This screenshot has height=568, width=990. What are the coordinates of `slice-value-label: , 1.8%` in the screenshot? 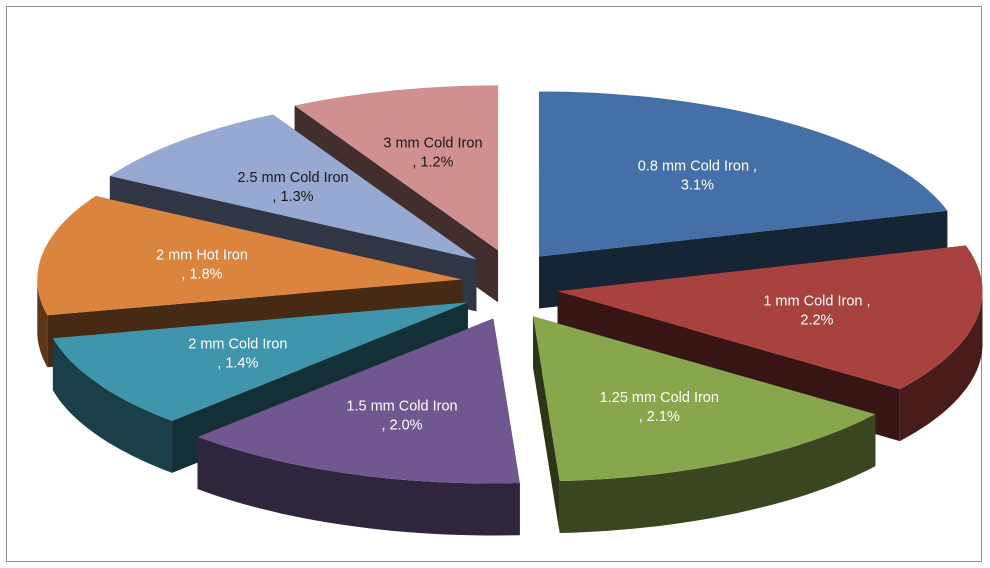 It's located at (201, 275).